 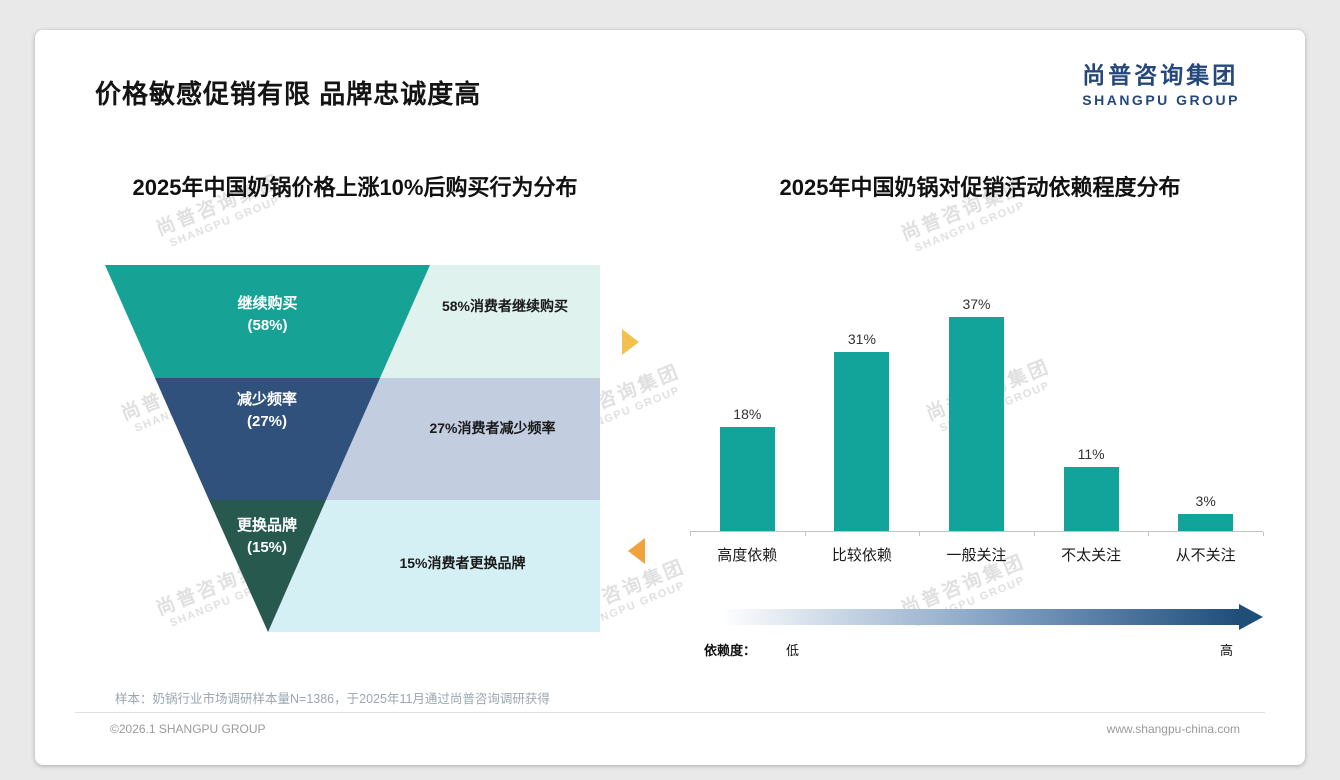 What do you see at coordinates (979, 617) in the screenshot?
I see `dependency-gradient-bar` at bounding box center [979, 617].